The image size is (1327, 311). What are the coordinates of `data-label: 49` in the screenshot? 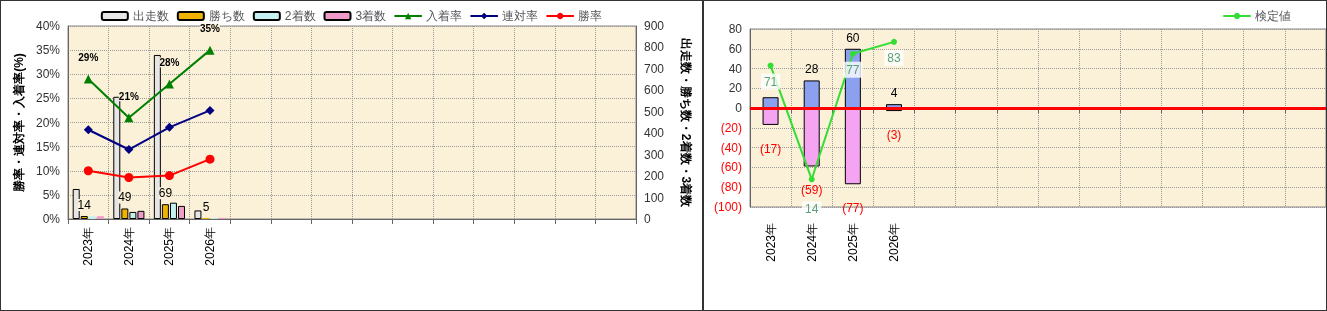 It's located at (125, 197).